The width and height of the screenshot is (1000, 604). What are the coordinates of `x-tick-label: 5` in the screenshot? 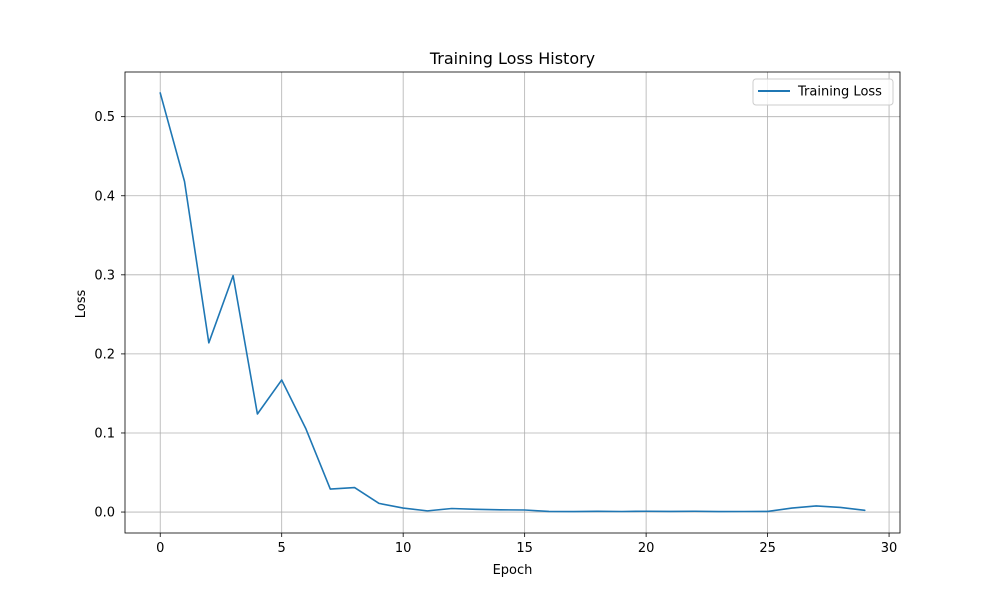 It's located at (282, 548).